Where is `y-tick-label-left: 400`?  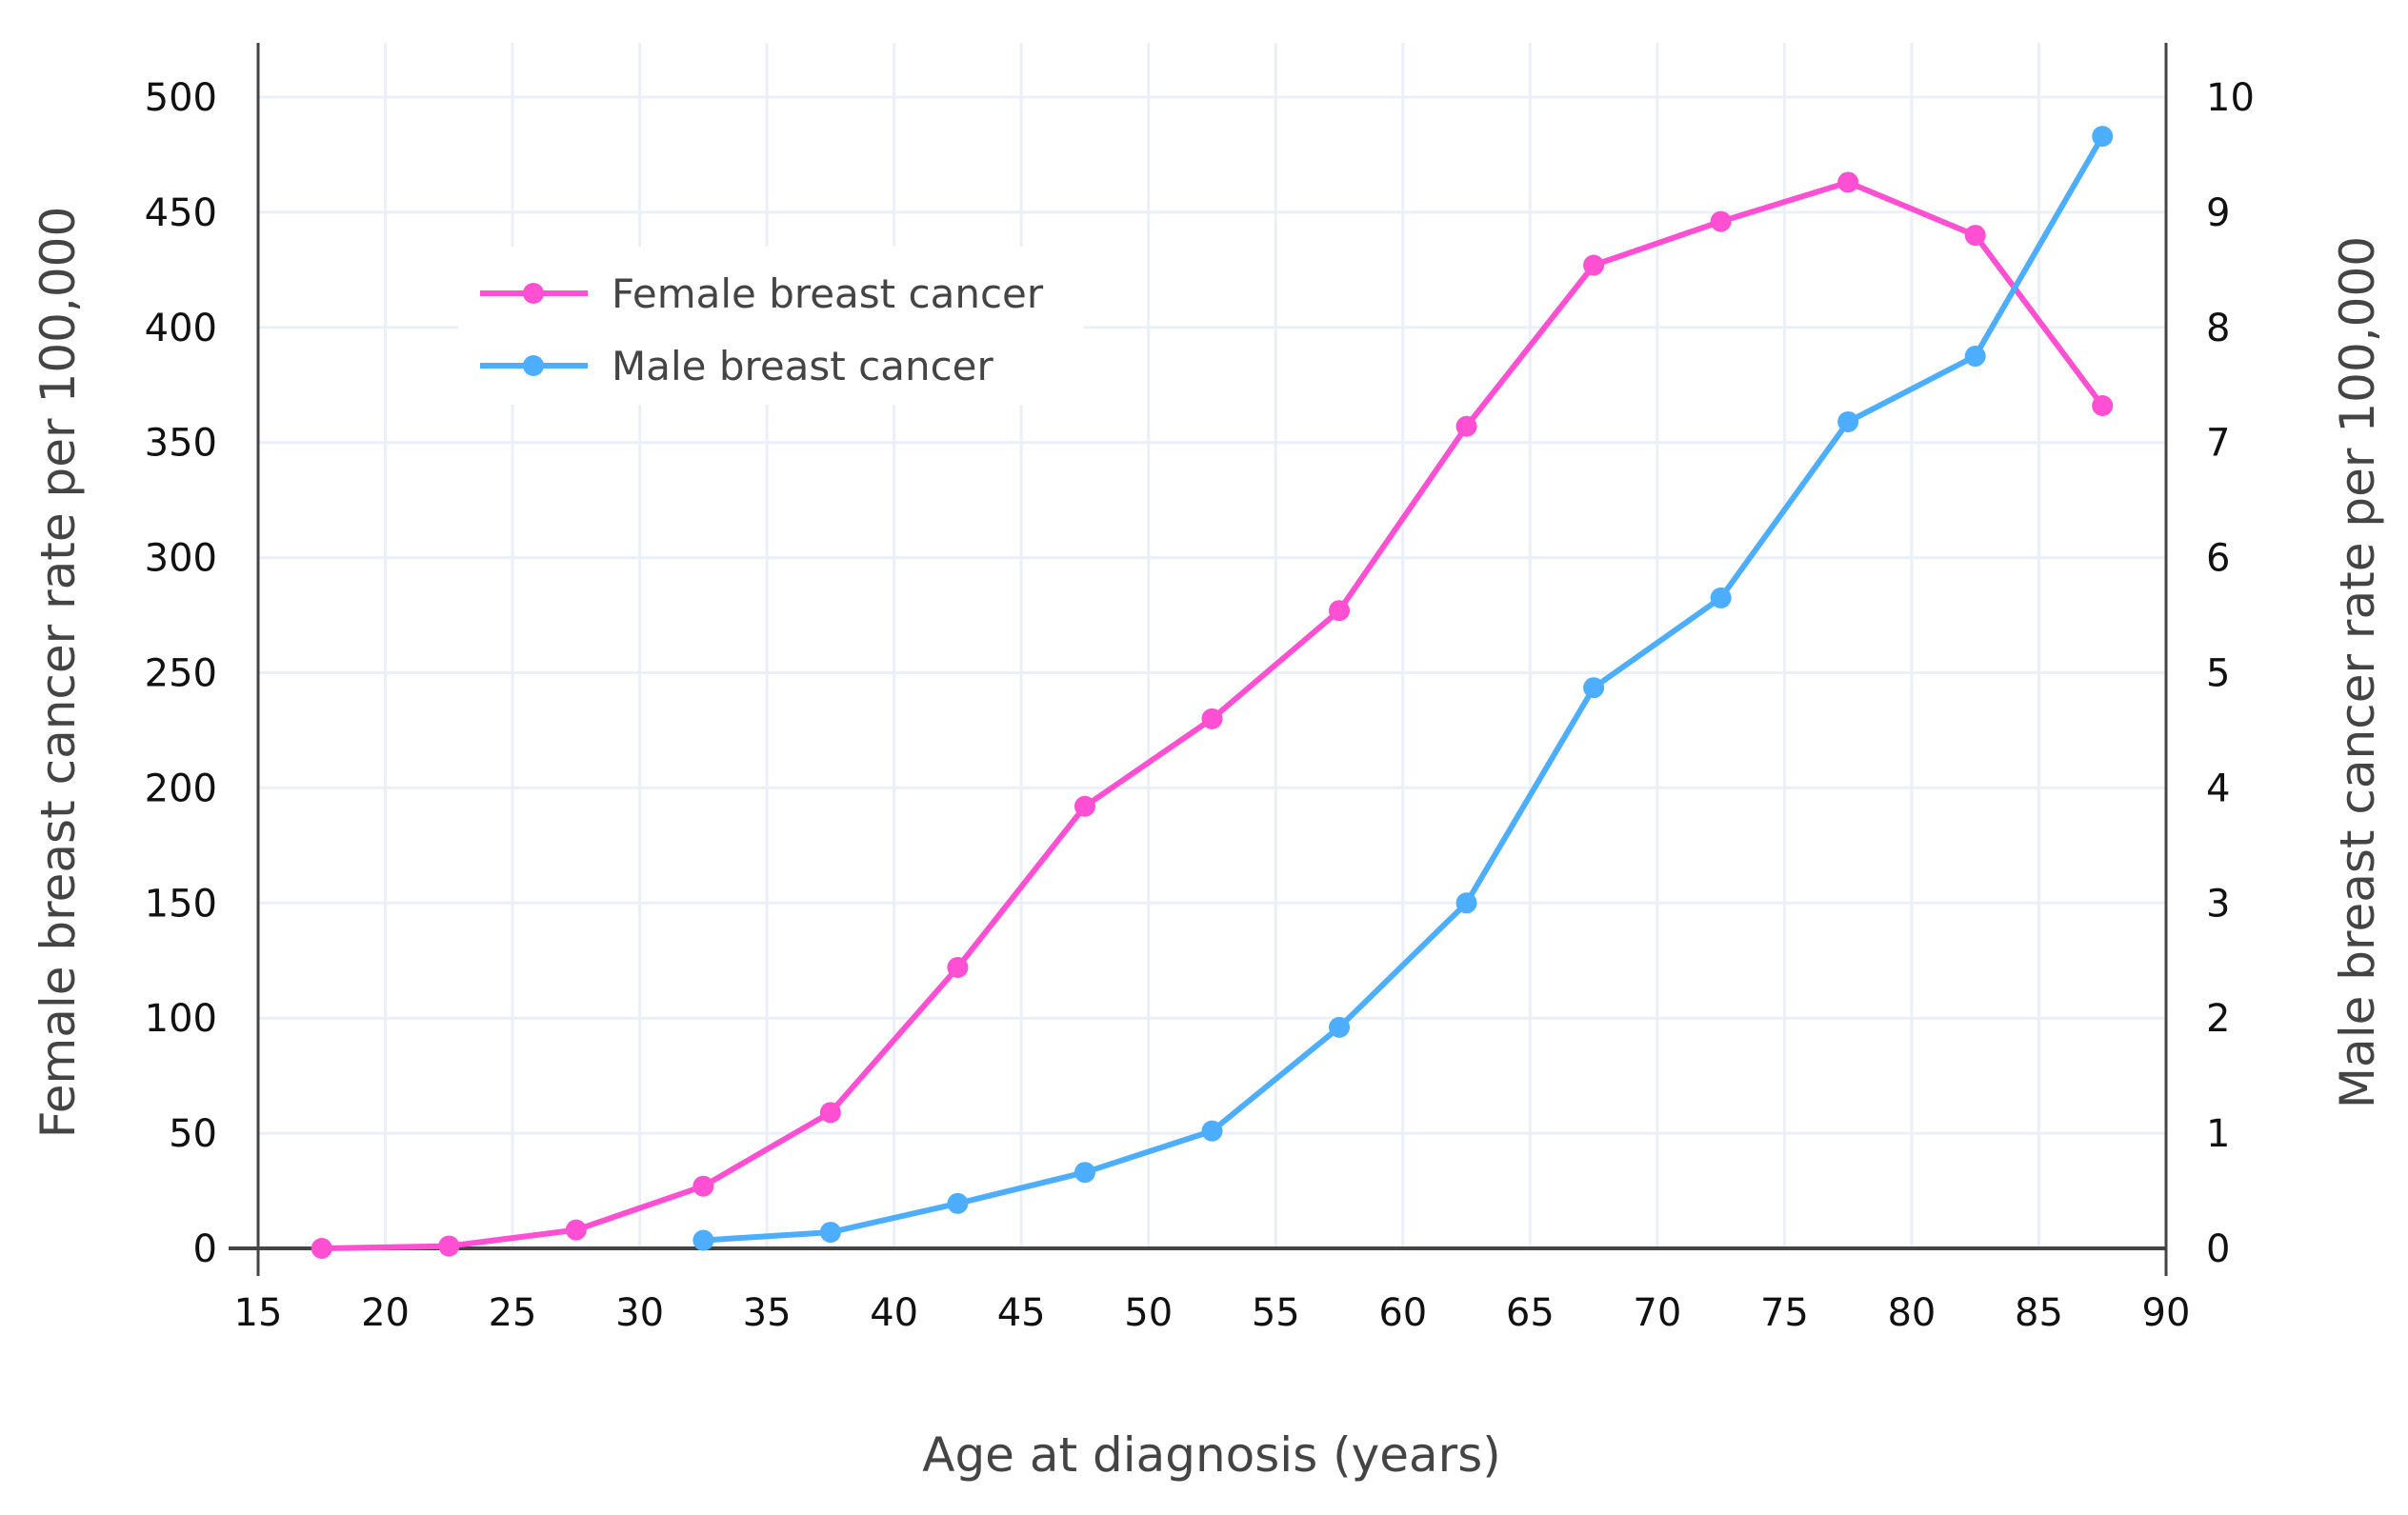 y-tick-label-left: 400 is located at coordinates (181, 328).